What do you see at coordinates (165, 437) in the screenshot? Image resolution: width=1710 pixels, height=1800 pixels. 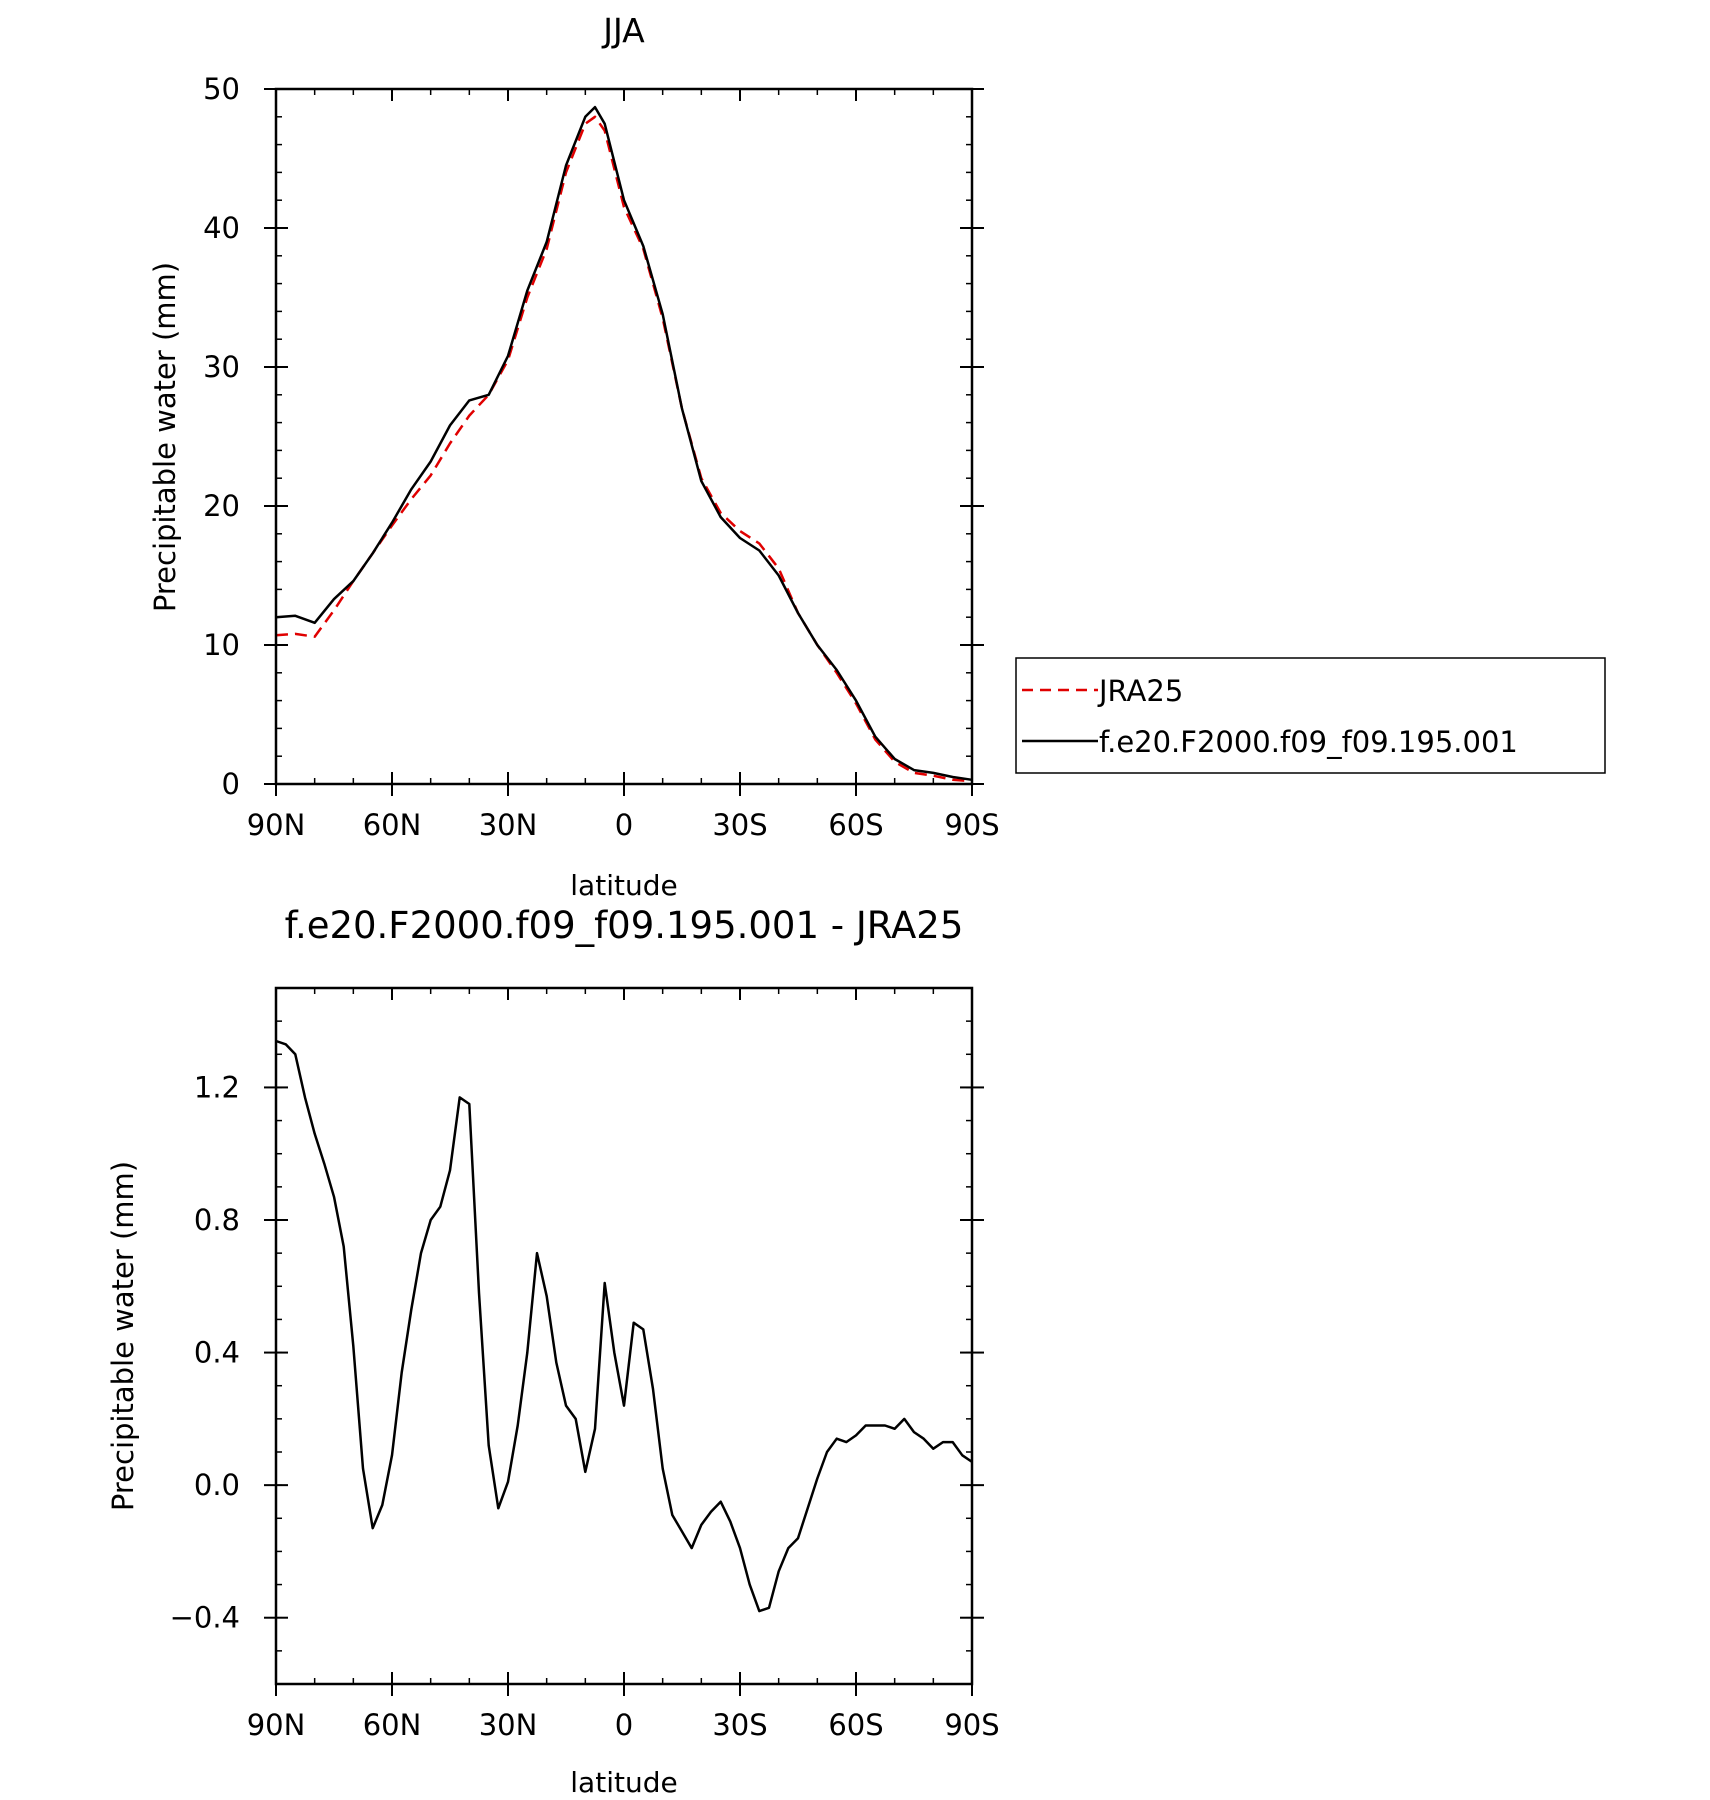 I see `top-chart-y-axis-label: Precipitable water (mm)` at bounding box center [165, 437].